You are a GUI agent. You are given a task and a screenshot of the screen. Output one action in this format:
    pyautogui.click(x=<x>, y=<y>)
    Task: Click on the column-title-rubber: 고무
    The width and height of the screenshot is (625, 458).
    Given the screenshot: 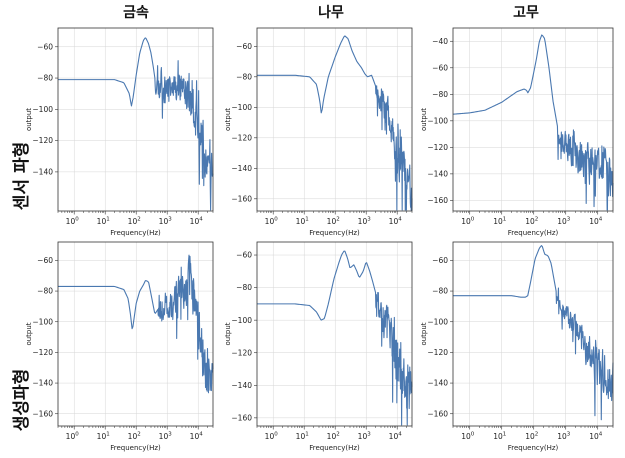 What is the action you would take?
    pyautogui.click(x=526, y=13)
    